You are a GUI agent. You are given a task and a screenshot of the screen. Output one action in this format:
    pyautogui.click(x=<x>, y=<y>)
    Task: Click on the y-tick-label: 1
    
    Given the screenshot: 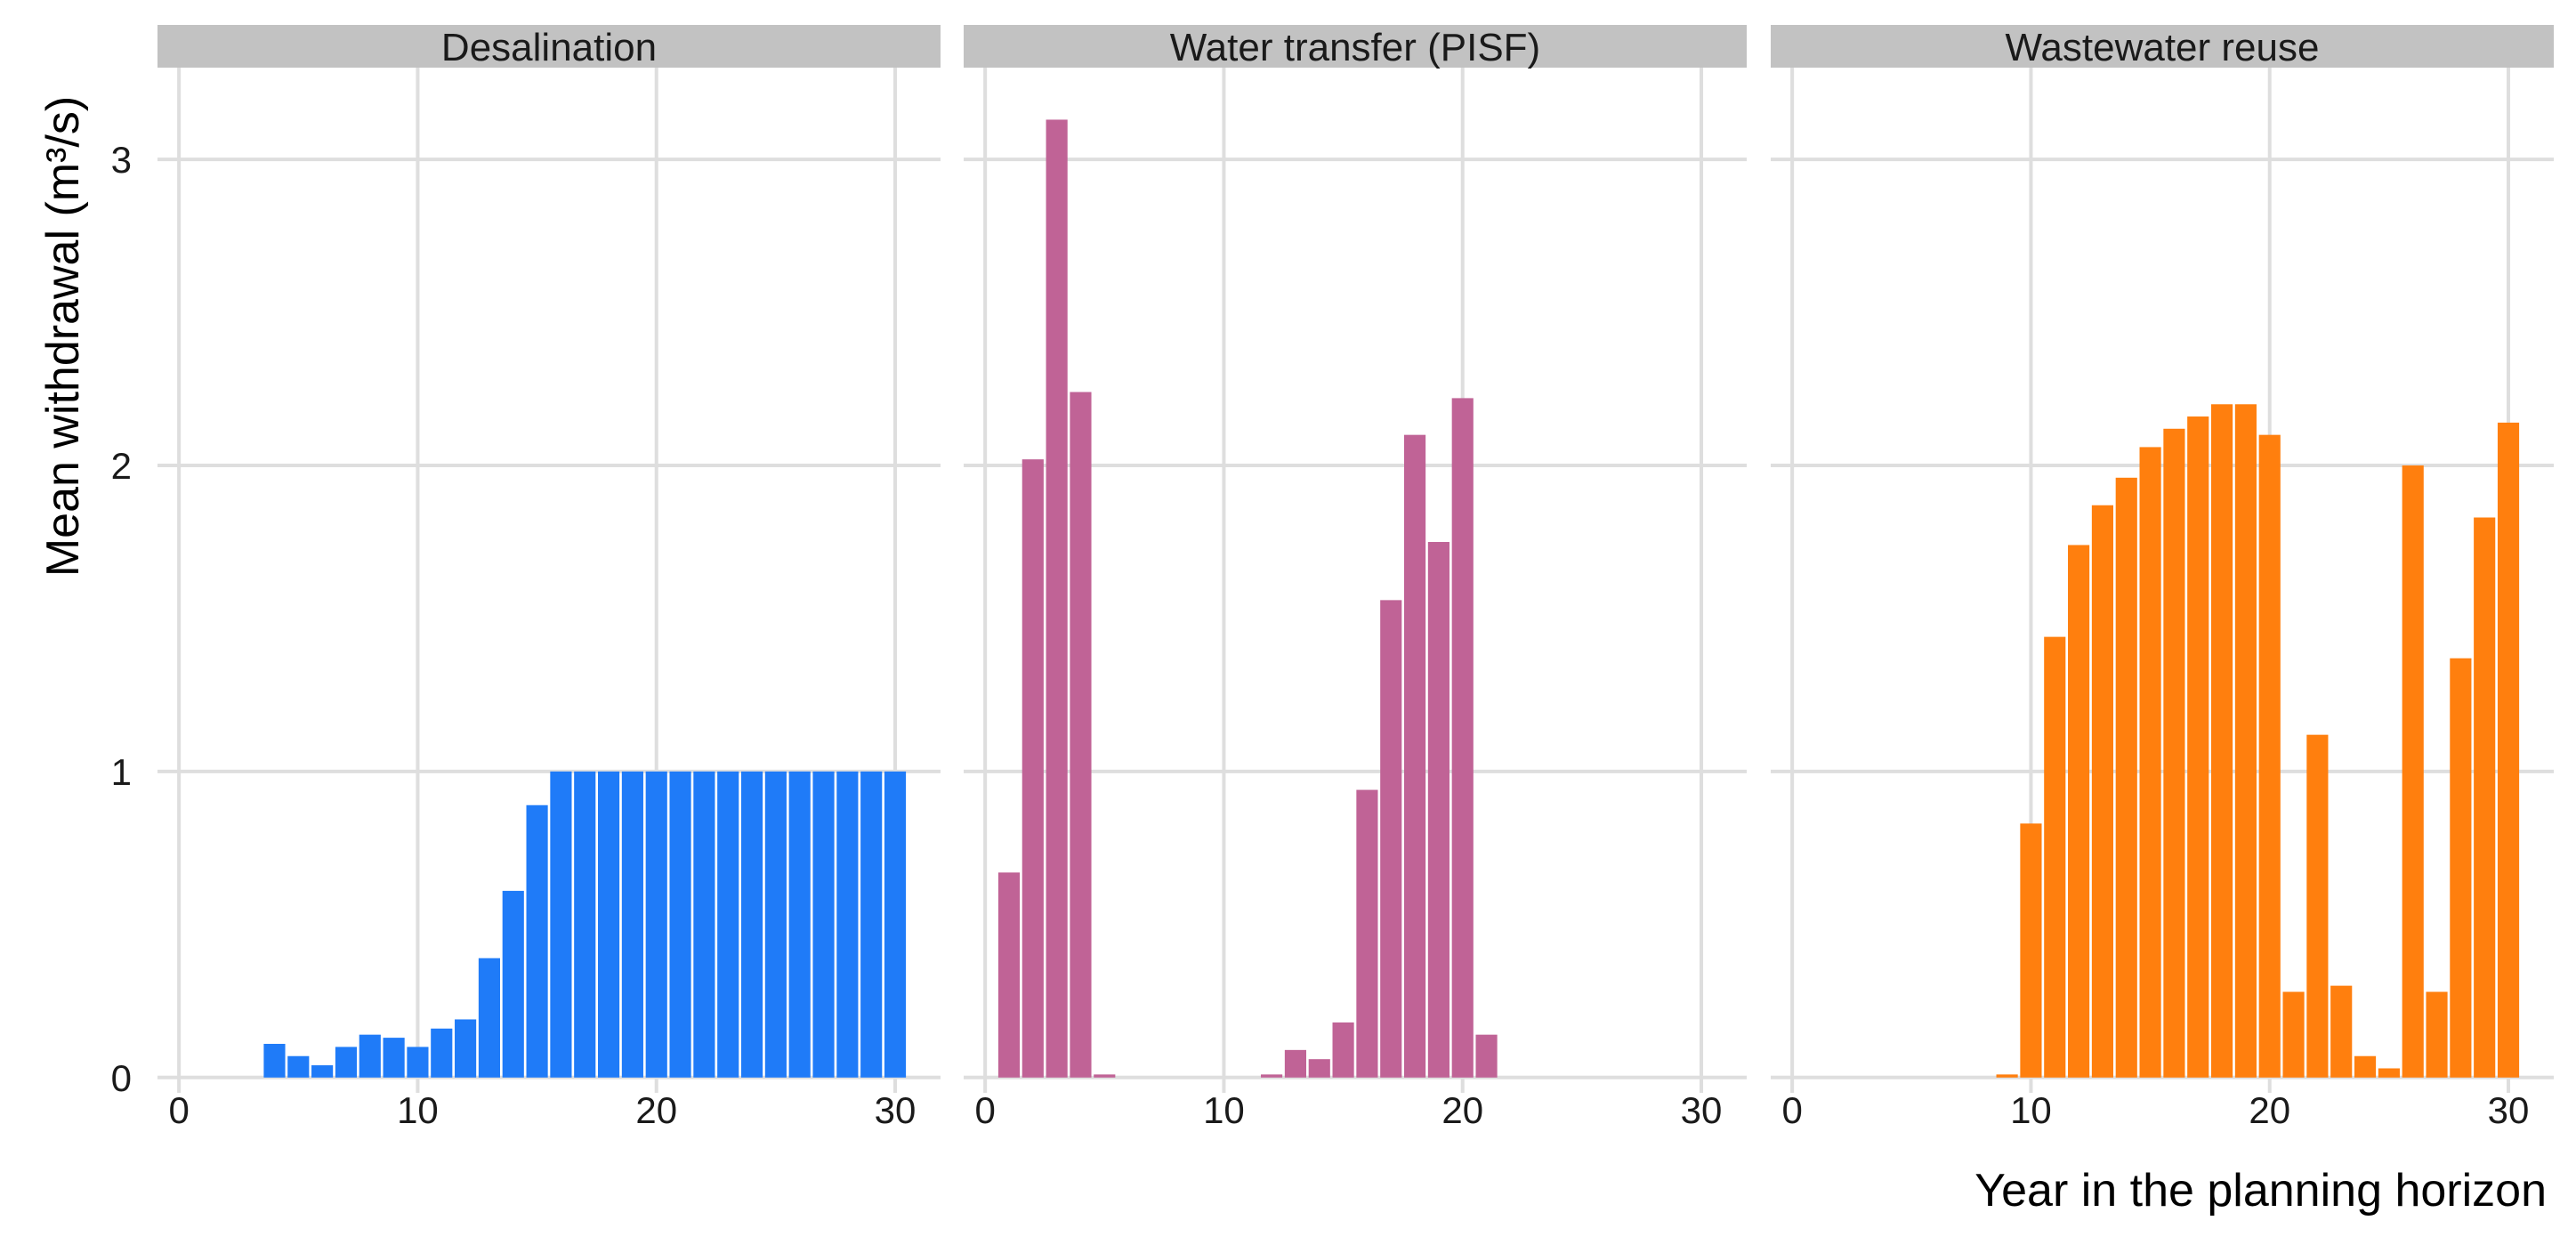 What is the action you would take?
    pyautogui.click(x=121, y=772)
    